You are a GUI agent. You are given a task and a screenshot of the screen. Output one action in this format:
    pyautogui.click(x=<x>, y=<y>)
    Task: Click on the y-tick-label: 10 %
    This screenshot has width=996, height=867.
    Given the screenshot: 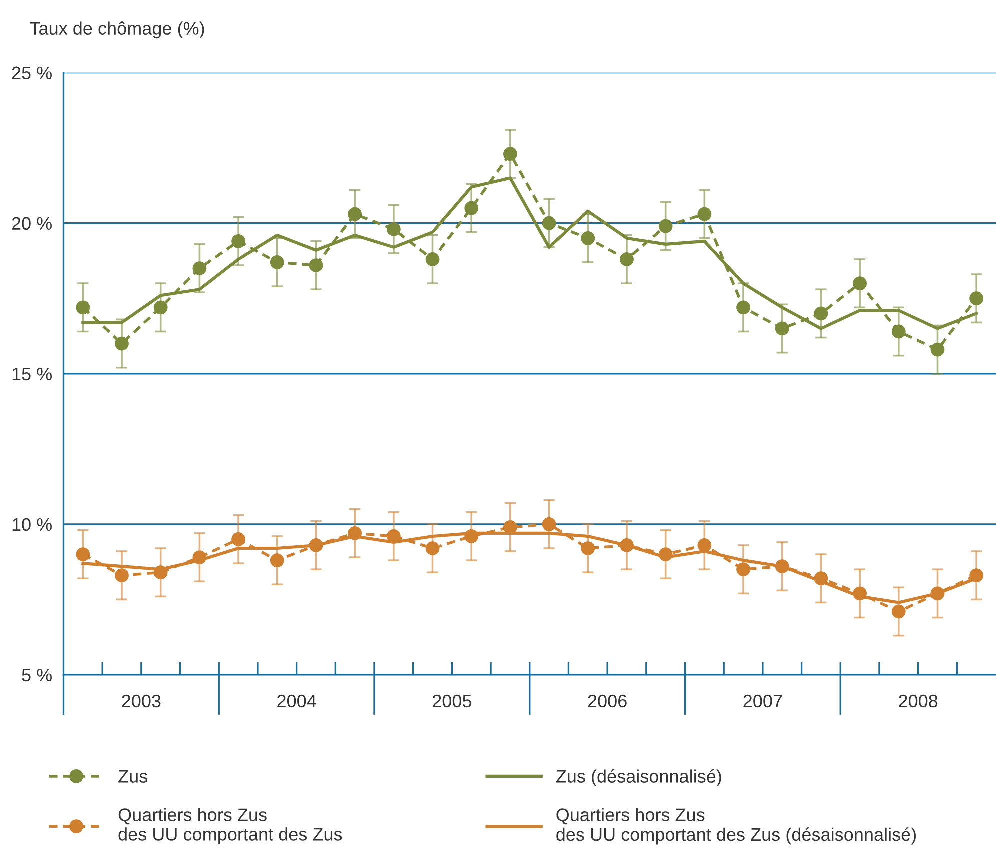 What is the action you would take?
    pyautogui.click(x=32, y=525)
    